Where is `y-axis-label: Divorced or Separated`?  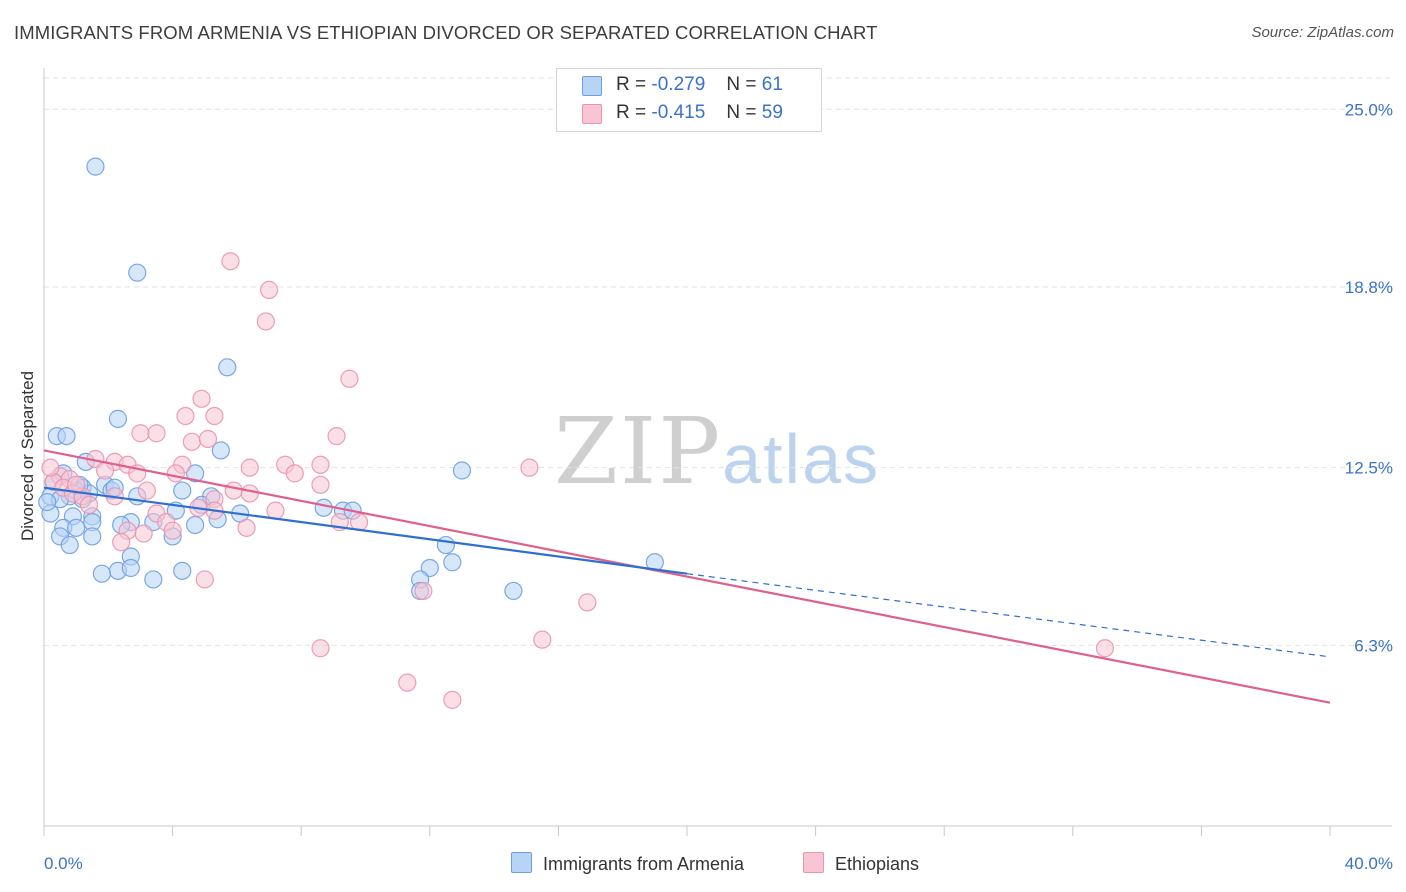 y-axis-label: Divorced or Separated is located at coordinates (27, 456).